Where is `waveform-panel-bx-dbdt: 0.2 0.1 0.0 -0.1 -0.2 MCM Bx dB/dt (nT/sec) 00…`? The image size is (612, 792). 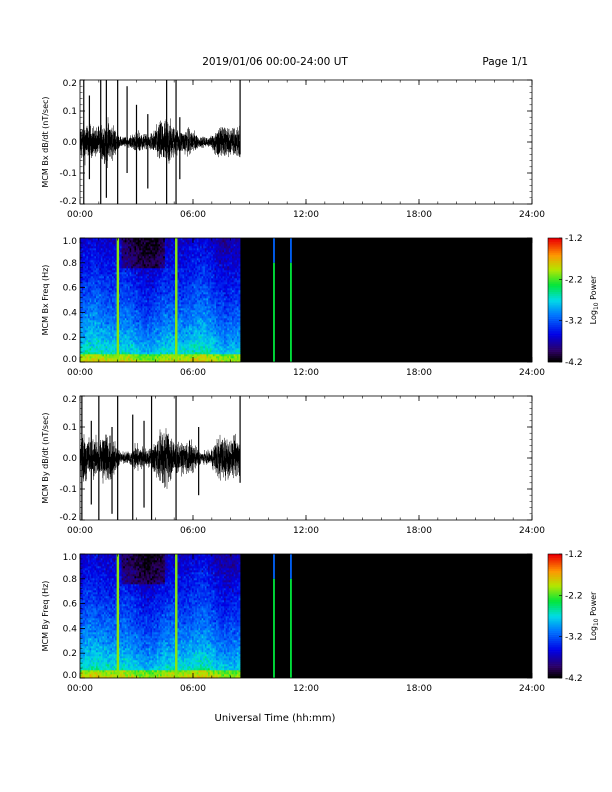 waveform-panel-bx-dbdt: 0.2 0.1 0.0 -0.1 -0.2 MCM Bx dB/dt (nT/sec) 00… is located at coordinates (293, 149).